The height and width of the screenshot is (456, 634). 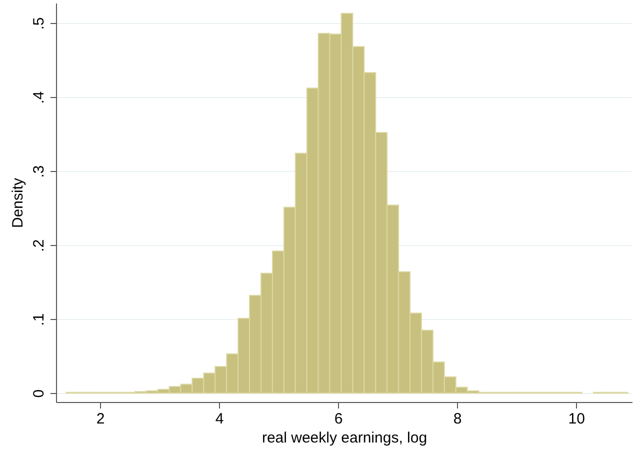 I want to click on x-tick-label: 8, so click(x=457, y=419).